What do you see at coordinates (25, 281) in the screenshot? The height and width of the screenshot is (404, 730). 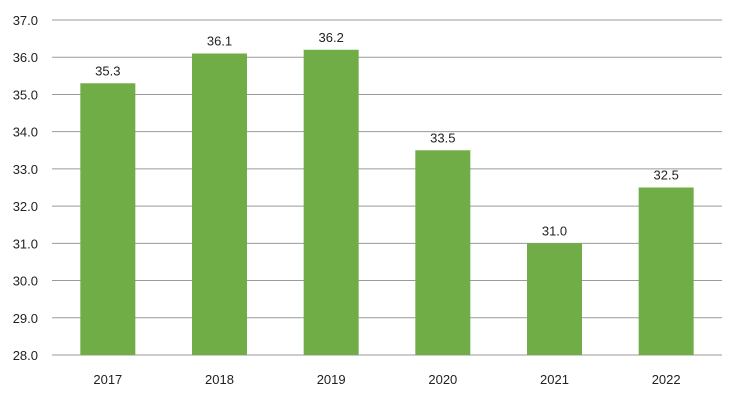 I see `y-tick-label: 30.0` at bounding box center [25, 281].